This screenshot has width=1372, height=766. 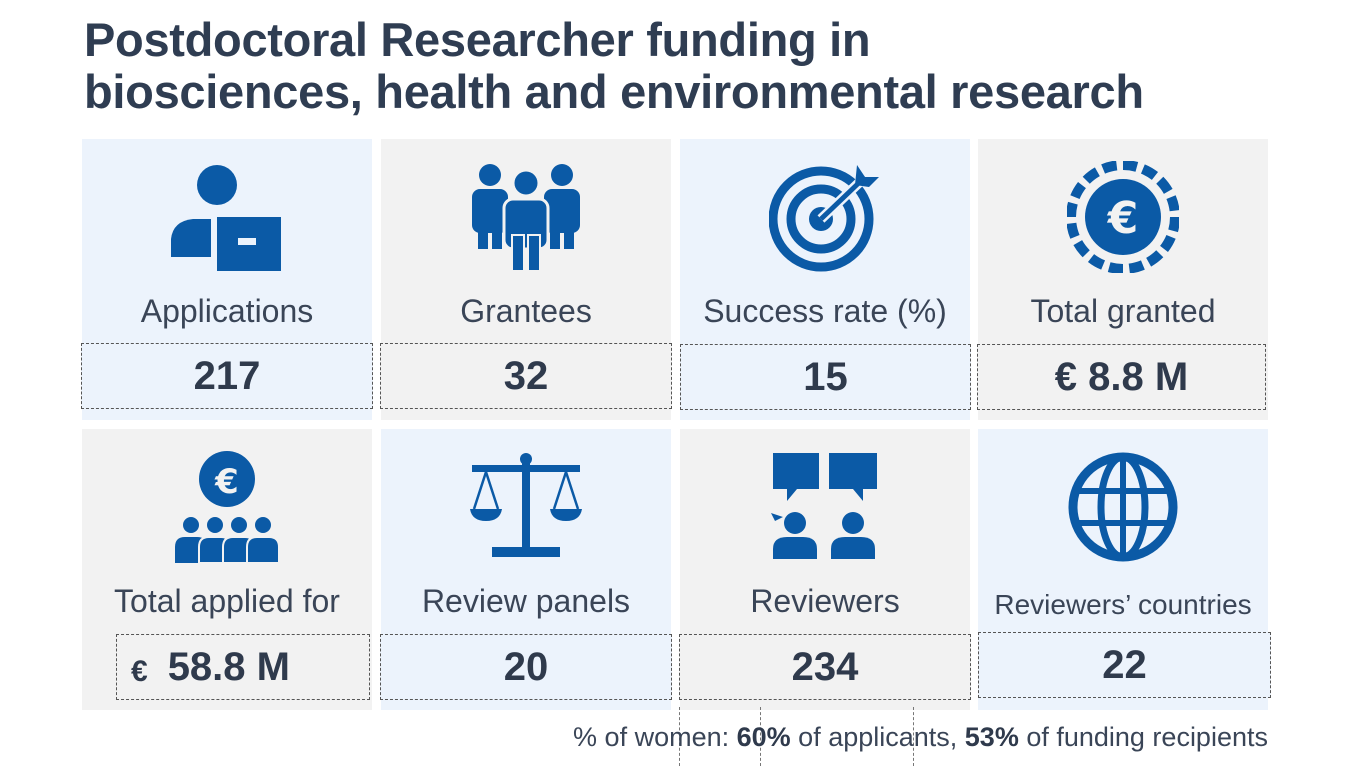 I want to click on stat-label: Applications, so click(x=227, y=311).